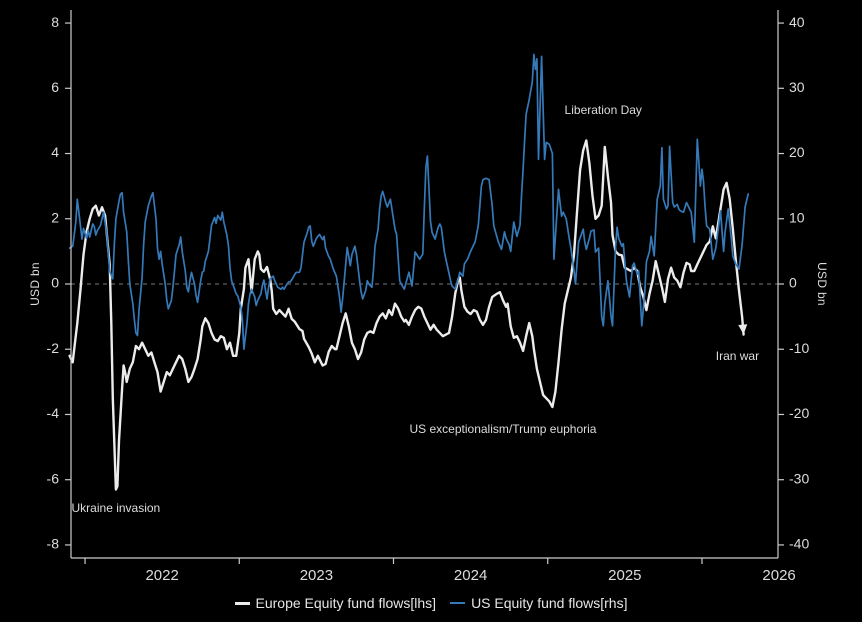  I want to click on right-tick-label: 0, so click(793, 283).